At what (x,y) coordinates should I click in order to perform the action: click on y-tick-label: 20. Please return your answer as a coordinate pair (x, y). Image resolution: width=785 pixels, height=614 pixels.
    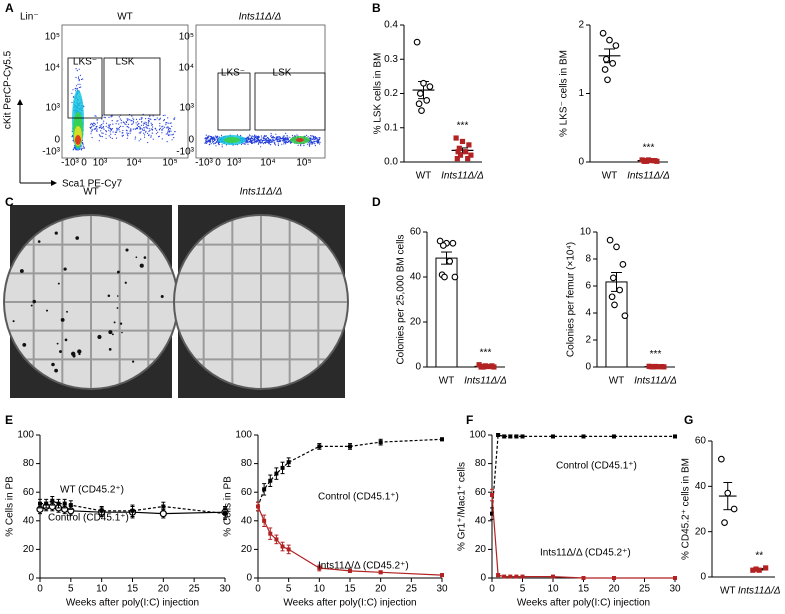
    Looking at the image, I should click on (481, 549).